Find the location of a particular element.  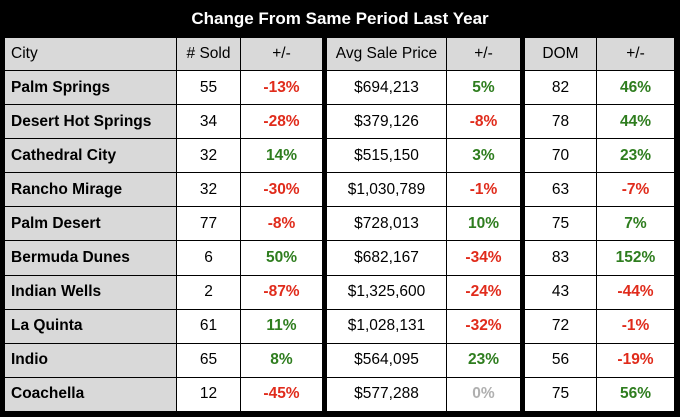

cell-dom: 78 is located at coordinates (561, 122).